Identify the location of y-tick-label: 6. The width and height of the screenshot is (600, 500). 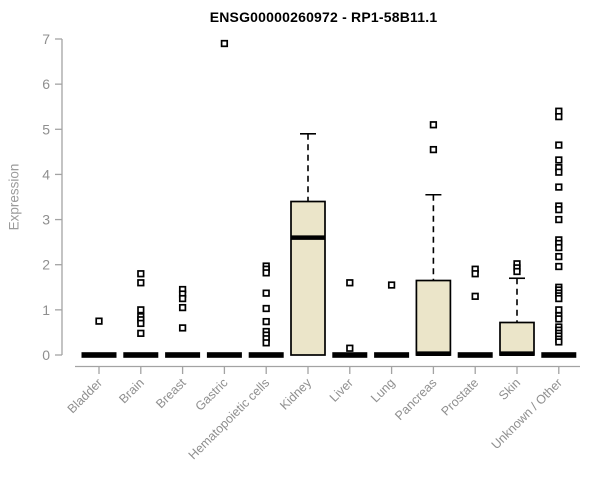
(46, 84).